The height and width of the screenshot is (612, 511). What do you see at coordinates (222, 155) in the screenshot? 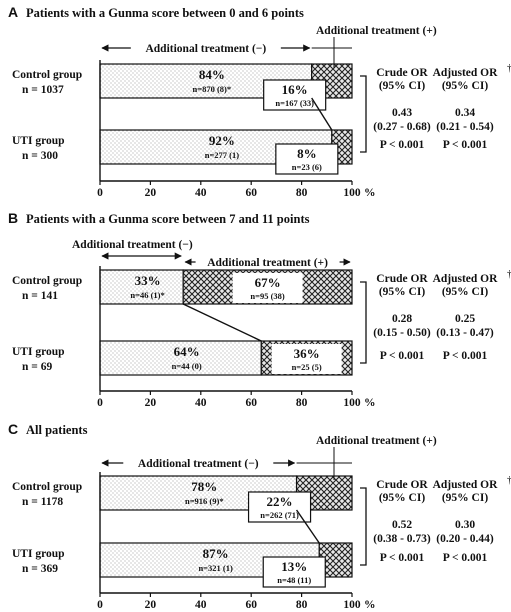
I see `count-label-untreated: n=277 (1)` at bounding box center [222, 155].